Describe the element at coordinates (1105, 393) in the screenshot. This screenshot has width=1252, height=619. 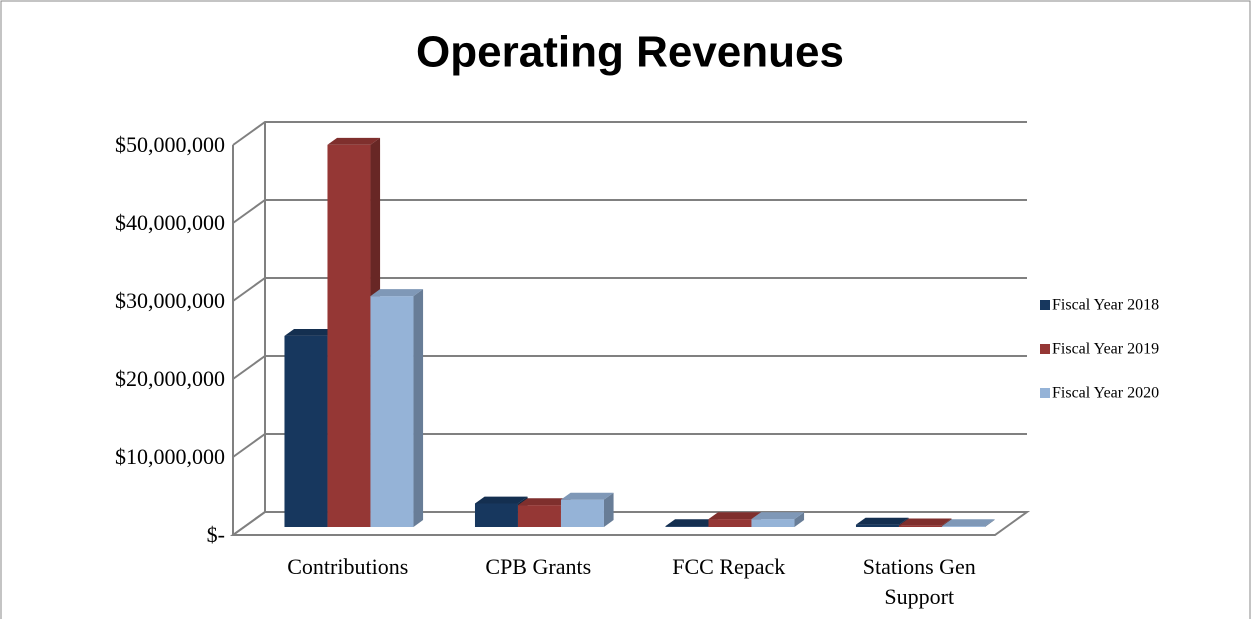
I see `legend-label: Fiscal Year 2020` at that location.